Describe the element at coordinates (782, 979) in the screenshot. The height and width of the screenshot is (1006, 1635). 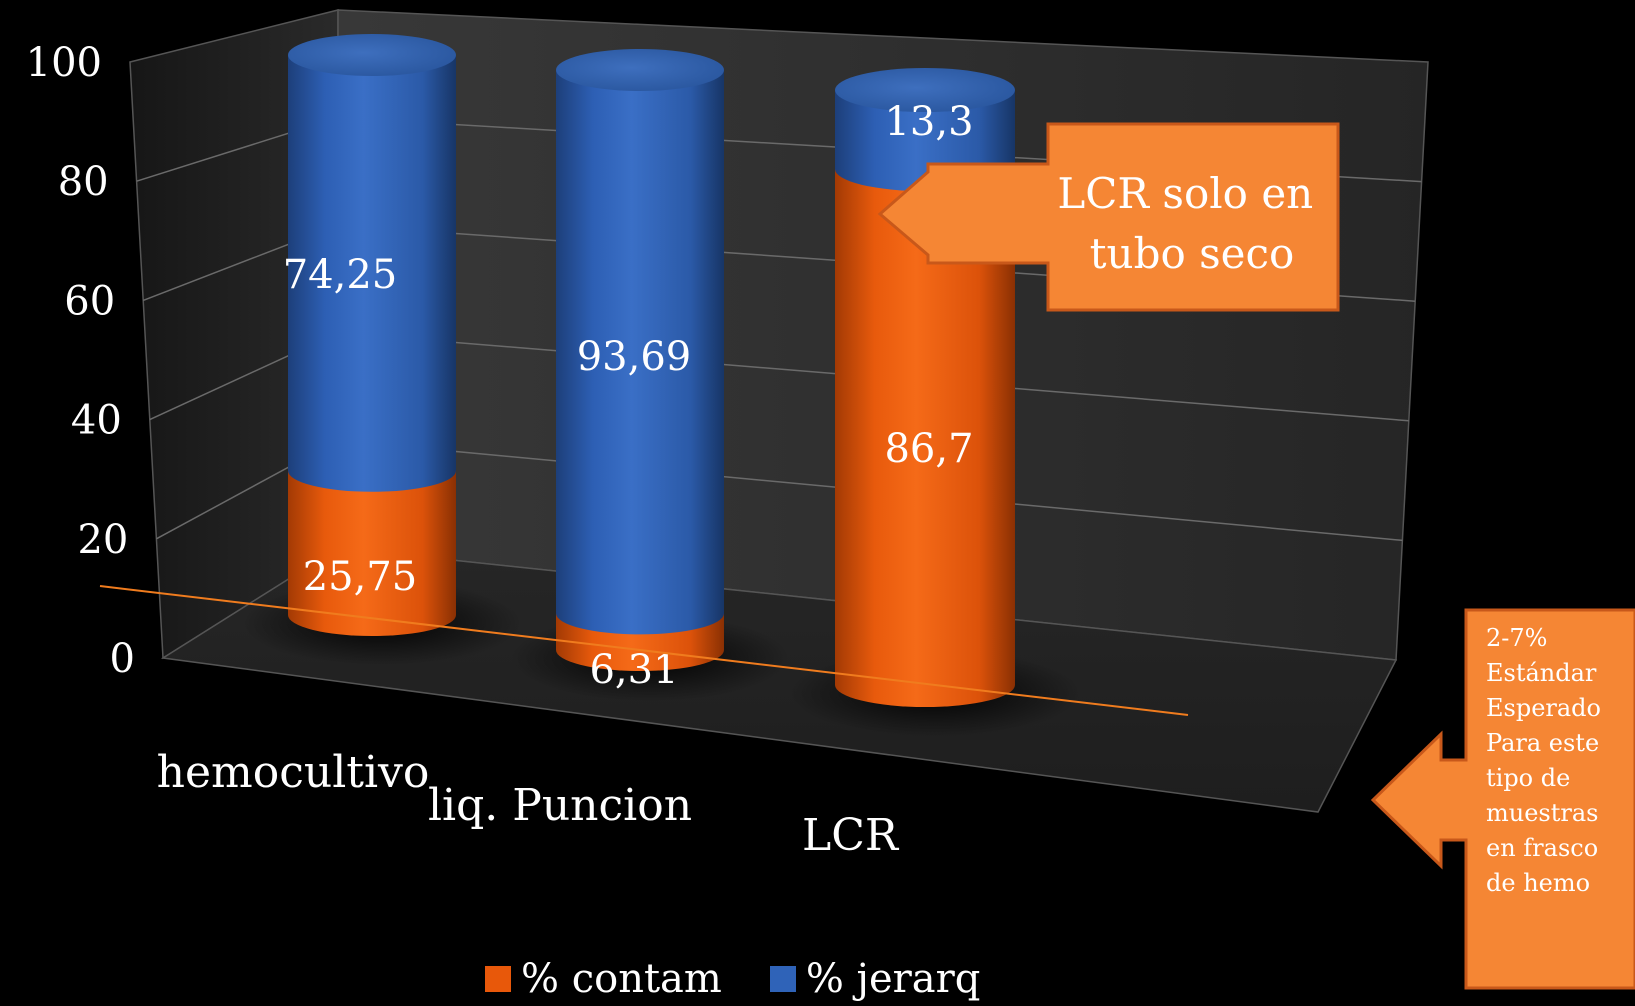
I see `legend-swatch-jerarq` at that location.